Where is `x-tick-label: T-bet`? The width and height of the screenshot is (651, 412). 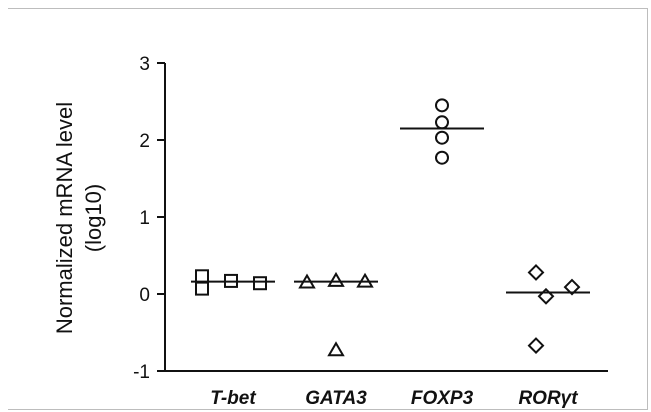 x-tick-label: T-bet is located at coordinates (233, 398).